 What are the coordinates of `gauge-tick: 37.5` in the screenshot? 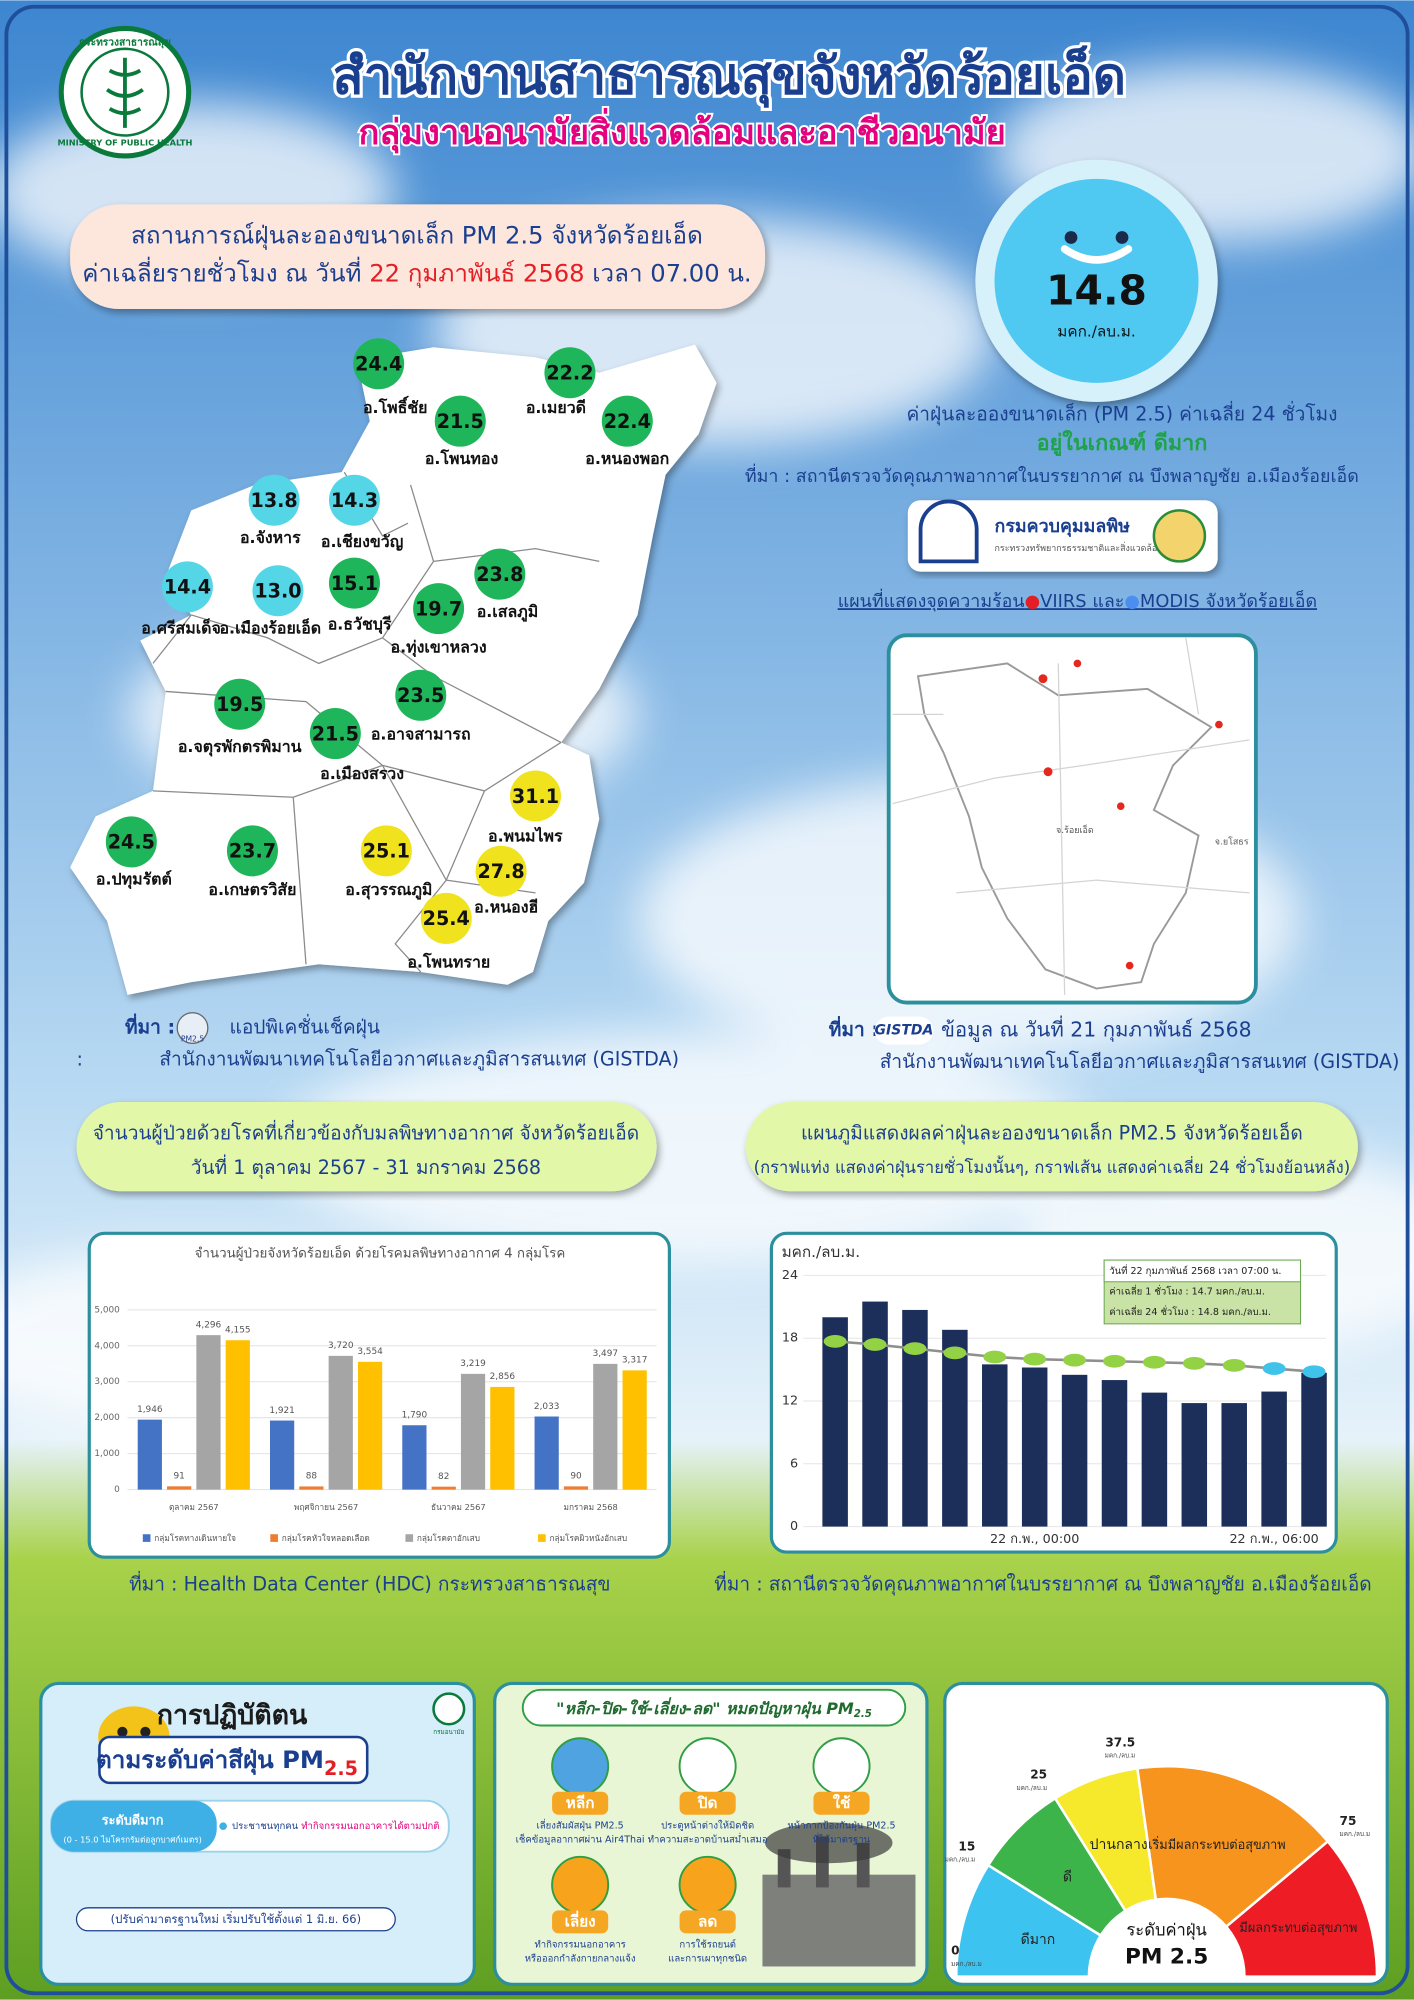 It's located at (1120, 1742).